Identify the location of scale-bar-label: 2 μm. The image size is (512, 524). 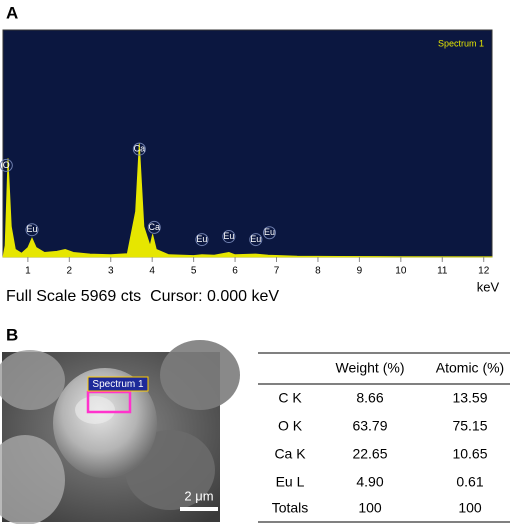
(198, 495).